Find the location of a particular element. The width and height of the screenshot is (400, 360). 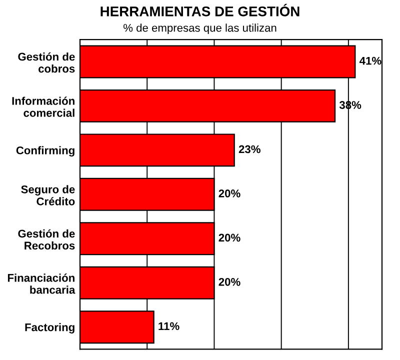

y-tick-label: Seguro de Crédito is located at coordinates (48, 195).